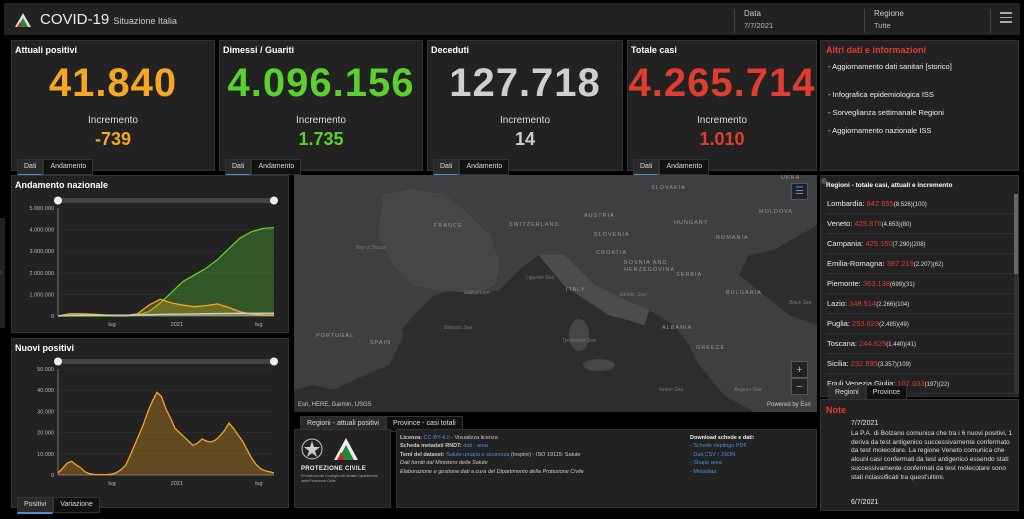  I want to click on region-incr: (80), so click(906, 225).